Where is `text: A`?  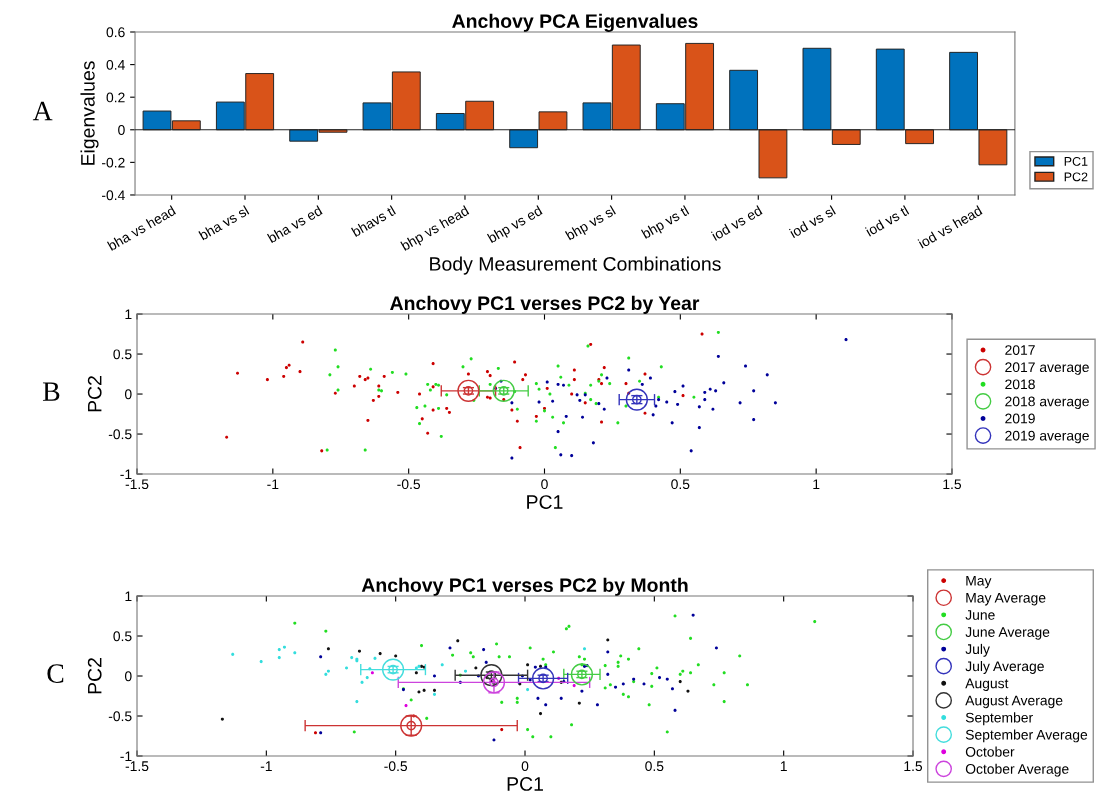
text: A is located at coordinates (42, 111).